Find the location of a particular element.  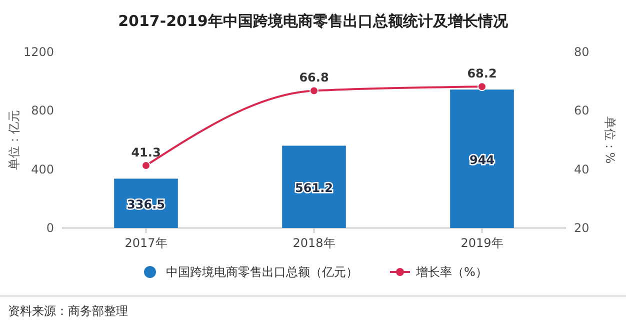

y-tick-label: 400 is located at coordinates (42, 169).